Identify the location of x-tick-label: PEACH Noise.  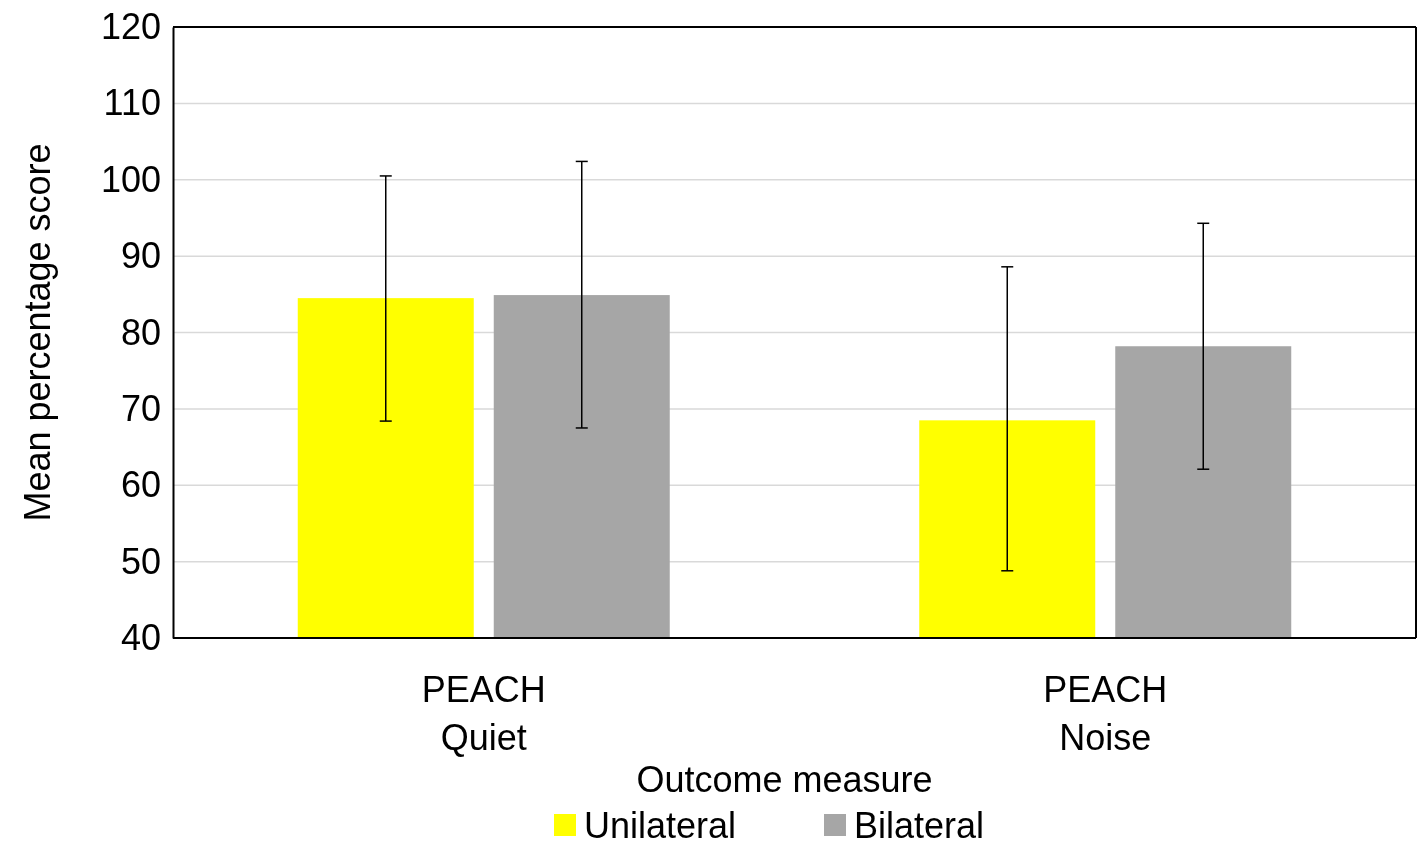
(1105, 713).